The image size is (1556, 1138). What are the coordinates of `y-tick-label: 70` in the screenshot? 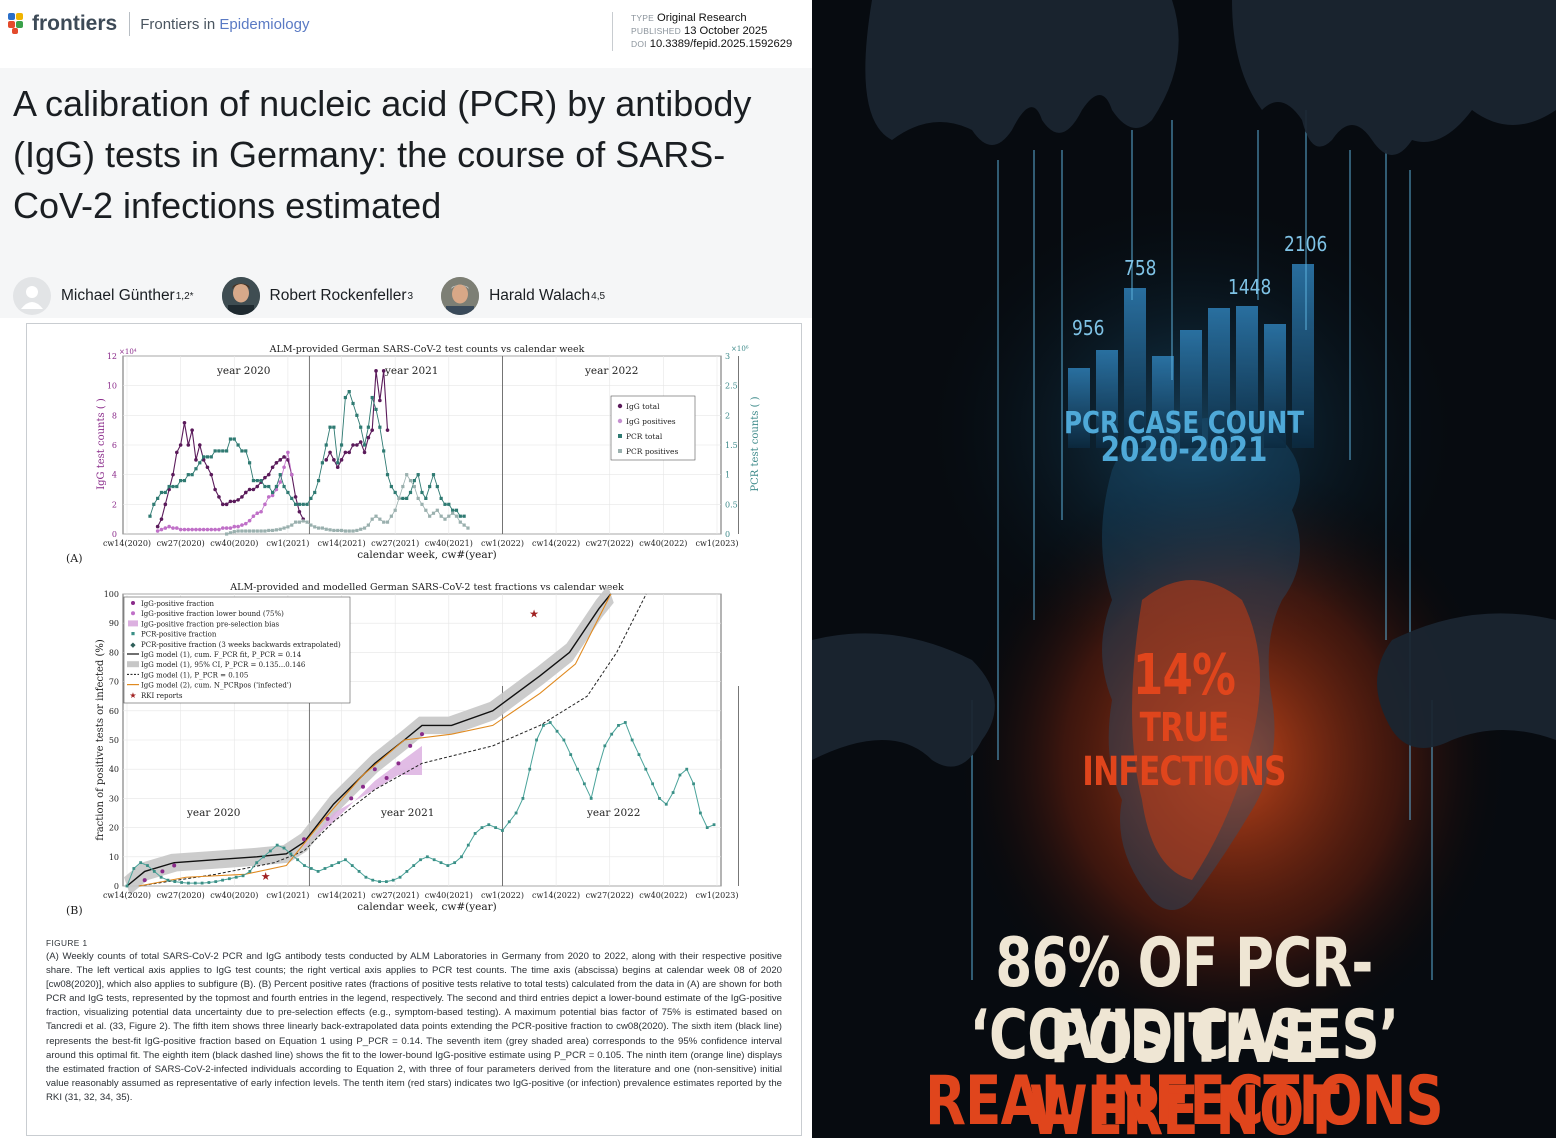 It's located at (114, 682).